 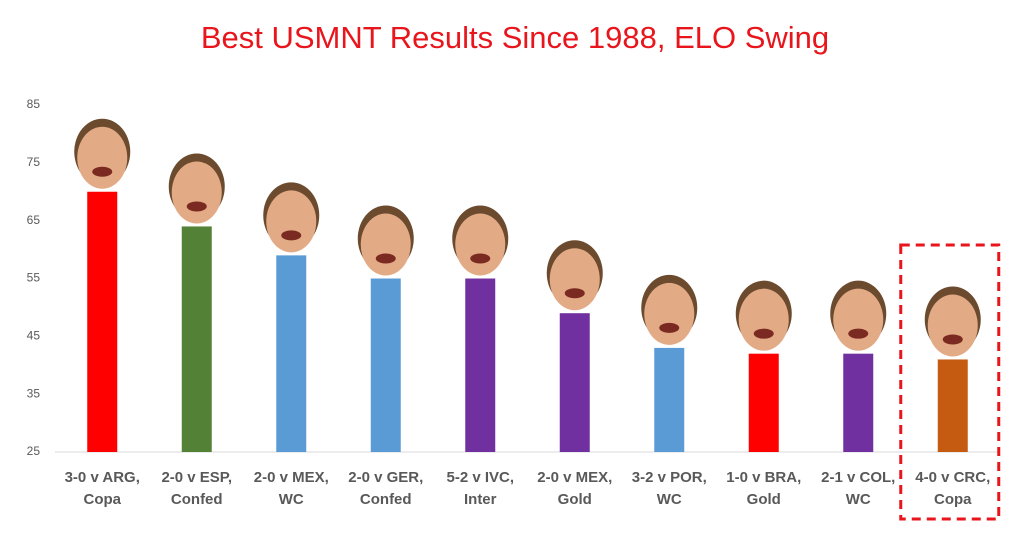 I want to click on x-tick-label: 2-0 v GER,, so click(x=385, y=477).